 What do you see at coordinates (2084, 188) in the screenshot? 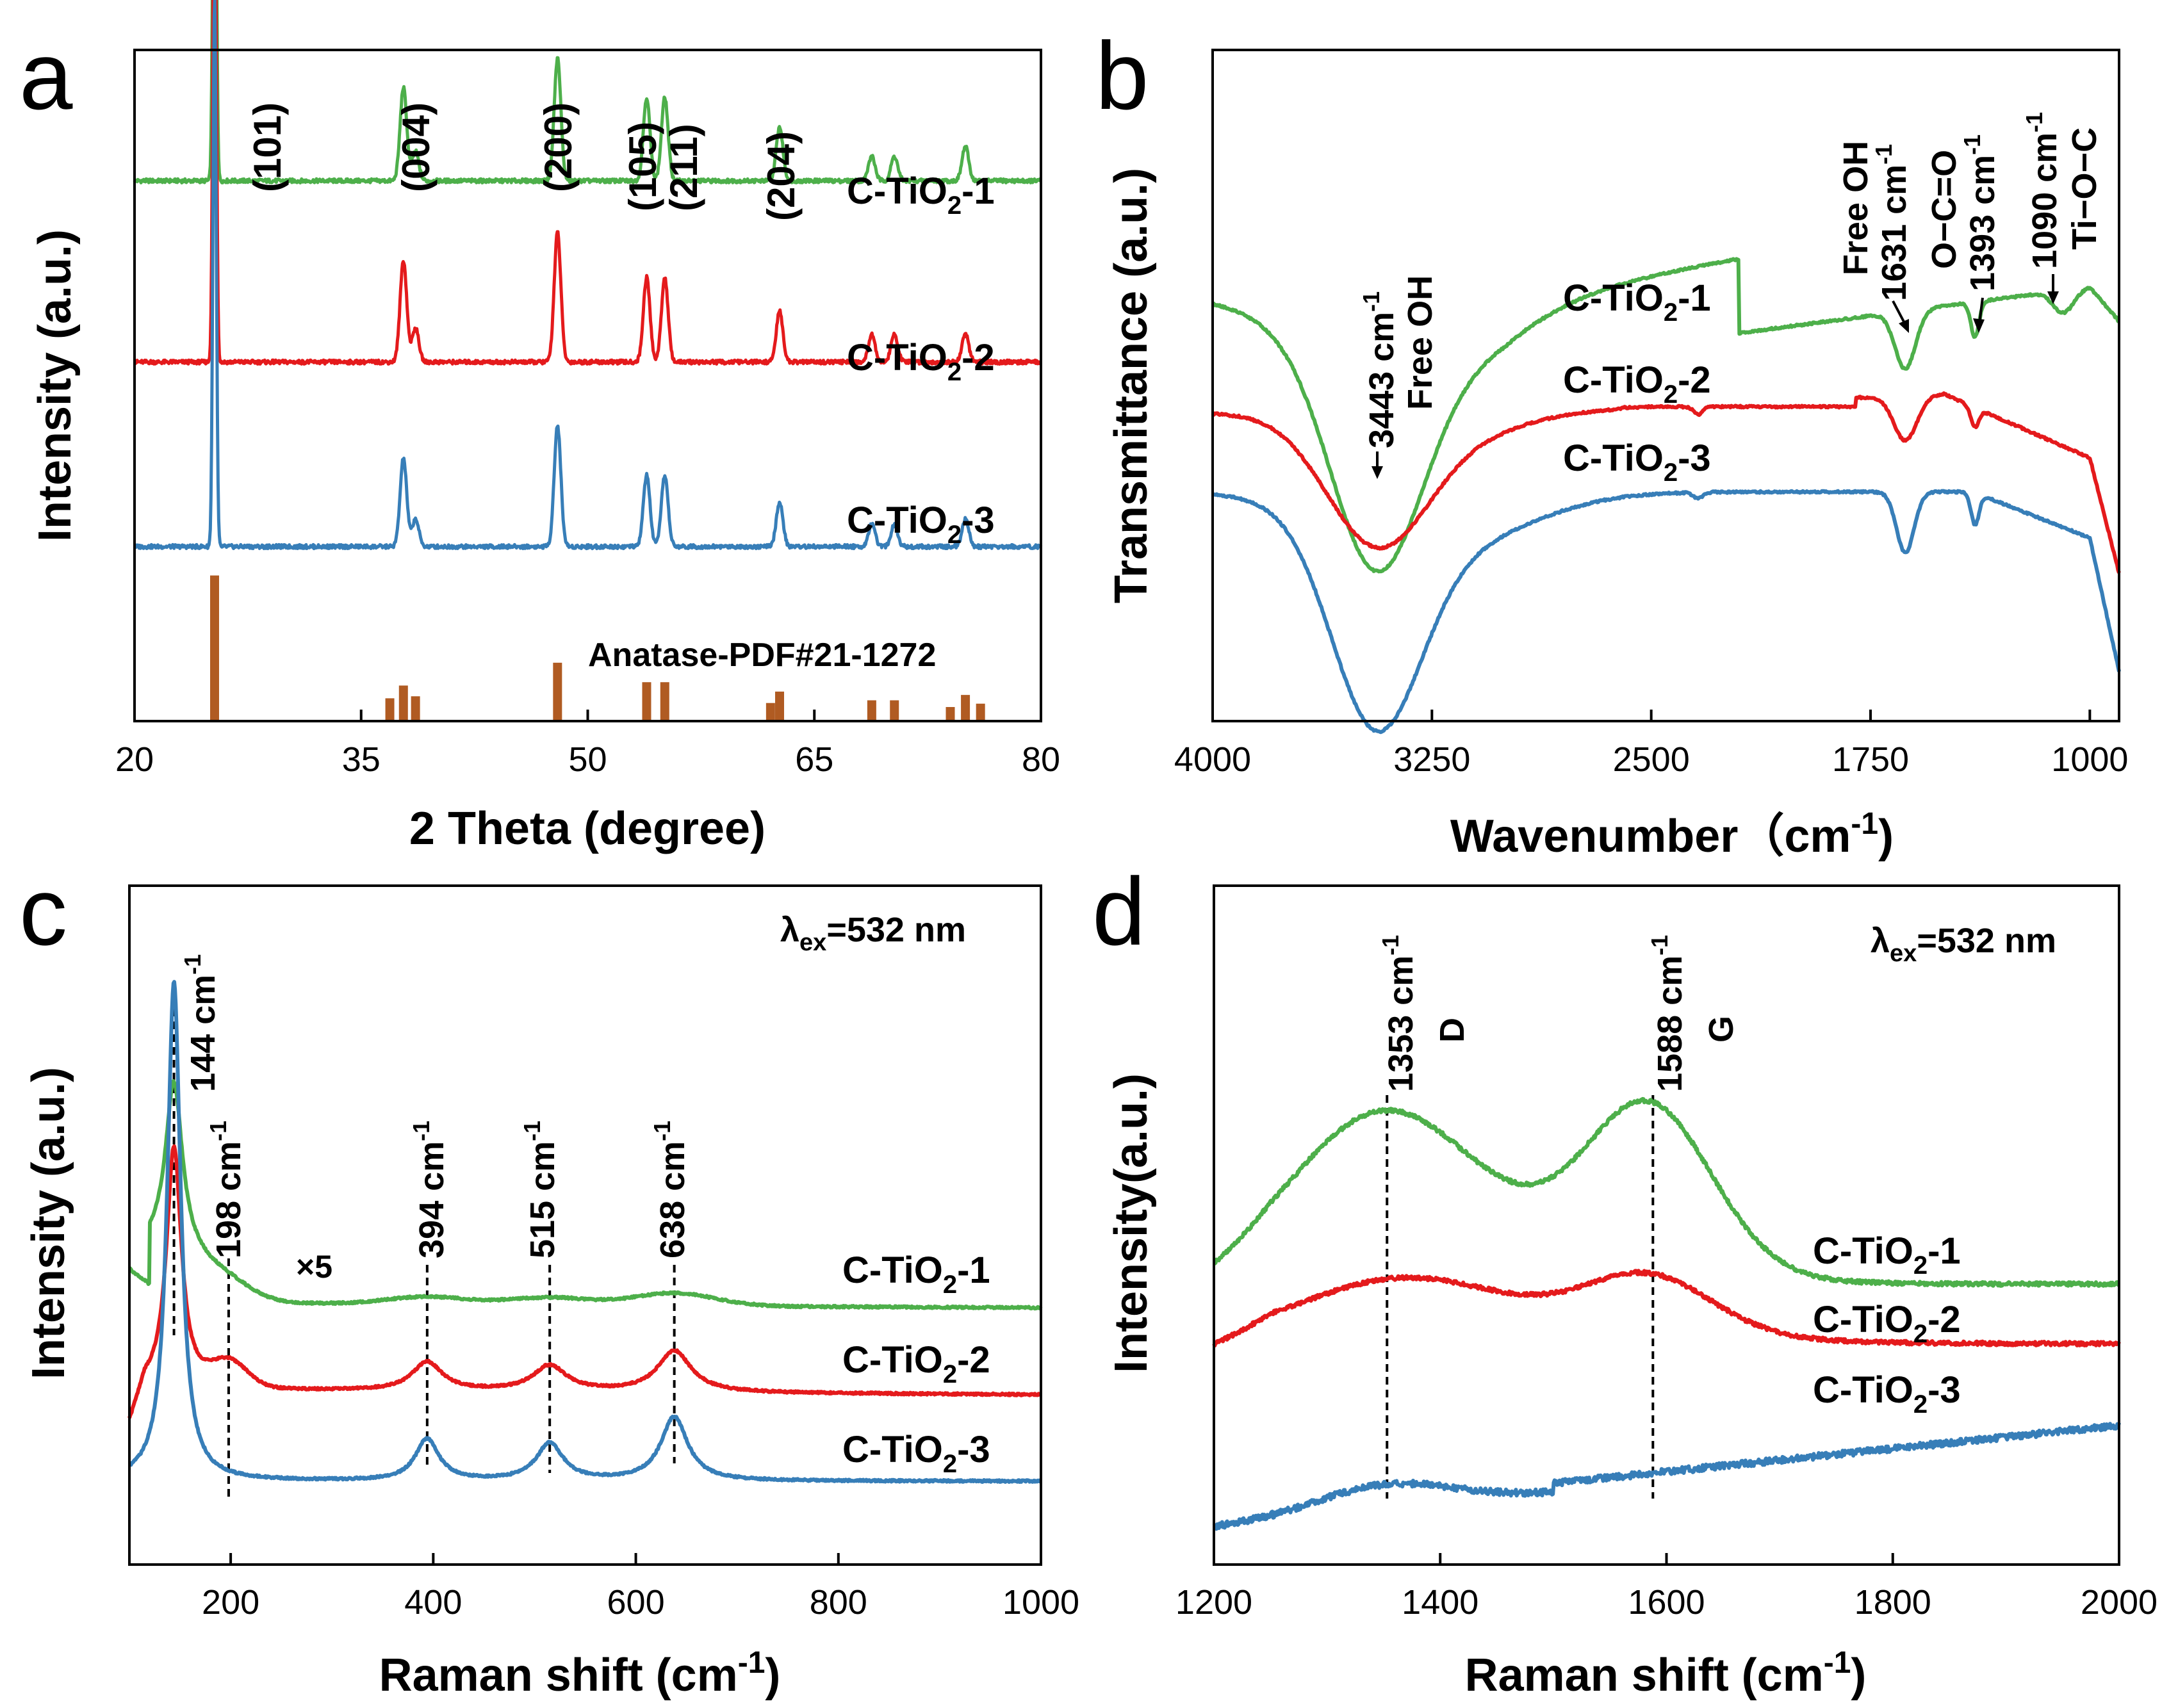
I see `b-annot-1090-line2: Ti−O−C` at bounding box center [2084, 188].